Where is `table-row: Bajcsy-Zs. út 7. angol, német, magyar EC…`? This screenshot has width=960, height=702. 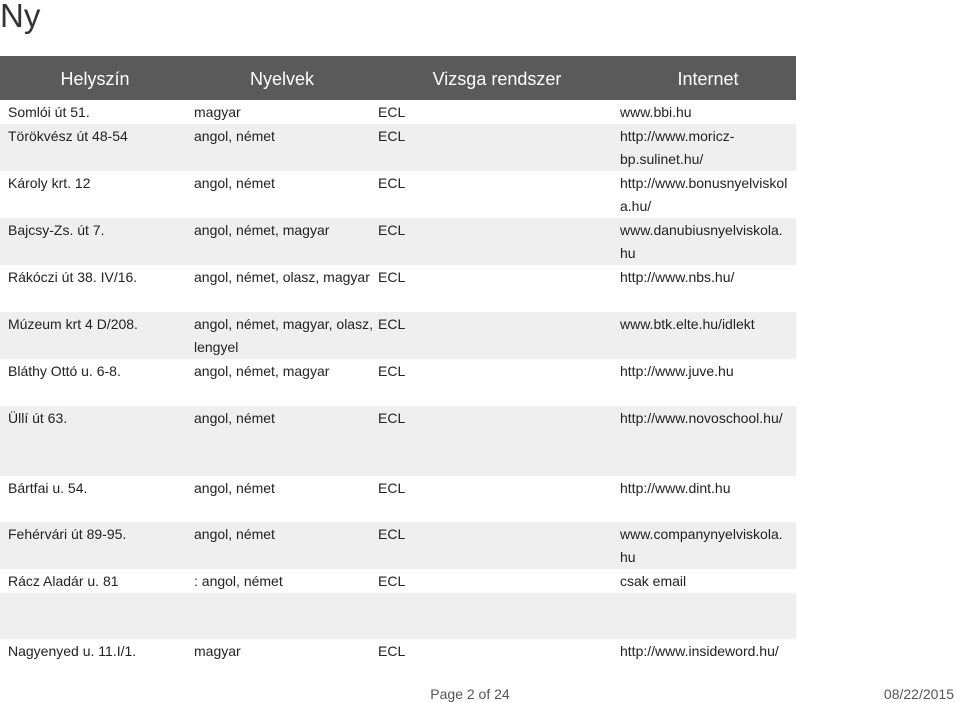 table-row: Bajcsy-Zs. út 7. angol, német, magyar EC… is located at coordinates (398, 241).